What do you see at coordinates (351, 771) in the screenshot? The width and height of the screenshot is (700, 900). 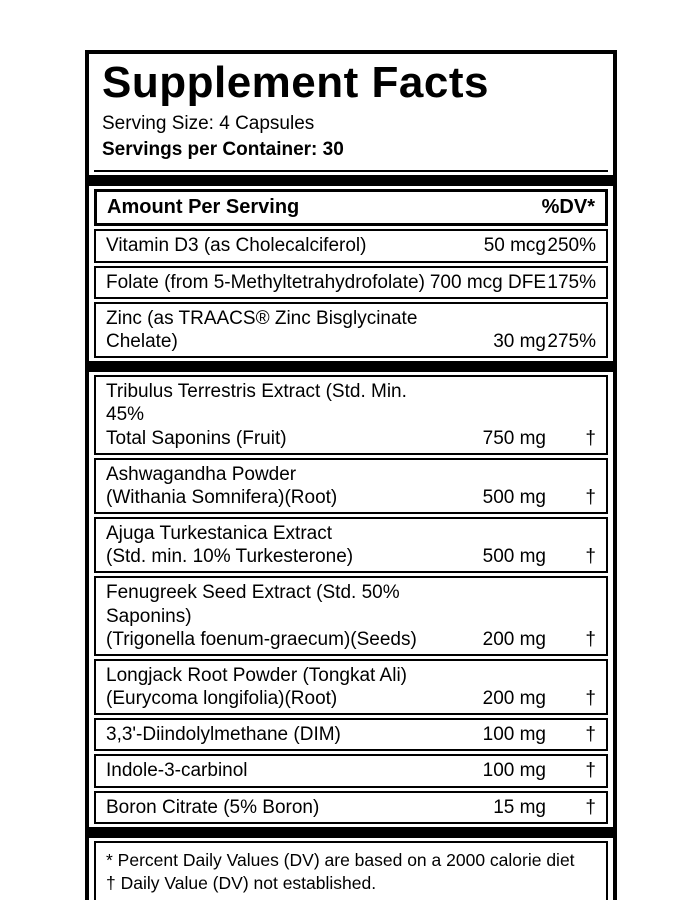 I see `ingredient-row-indole: Indole-3-carbinol 100 mg †` at bounding box center [351, 771].